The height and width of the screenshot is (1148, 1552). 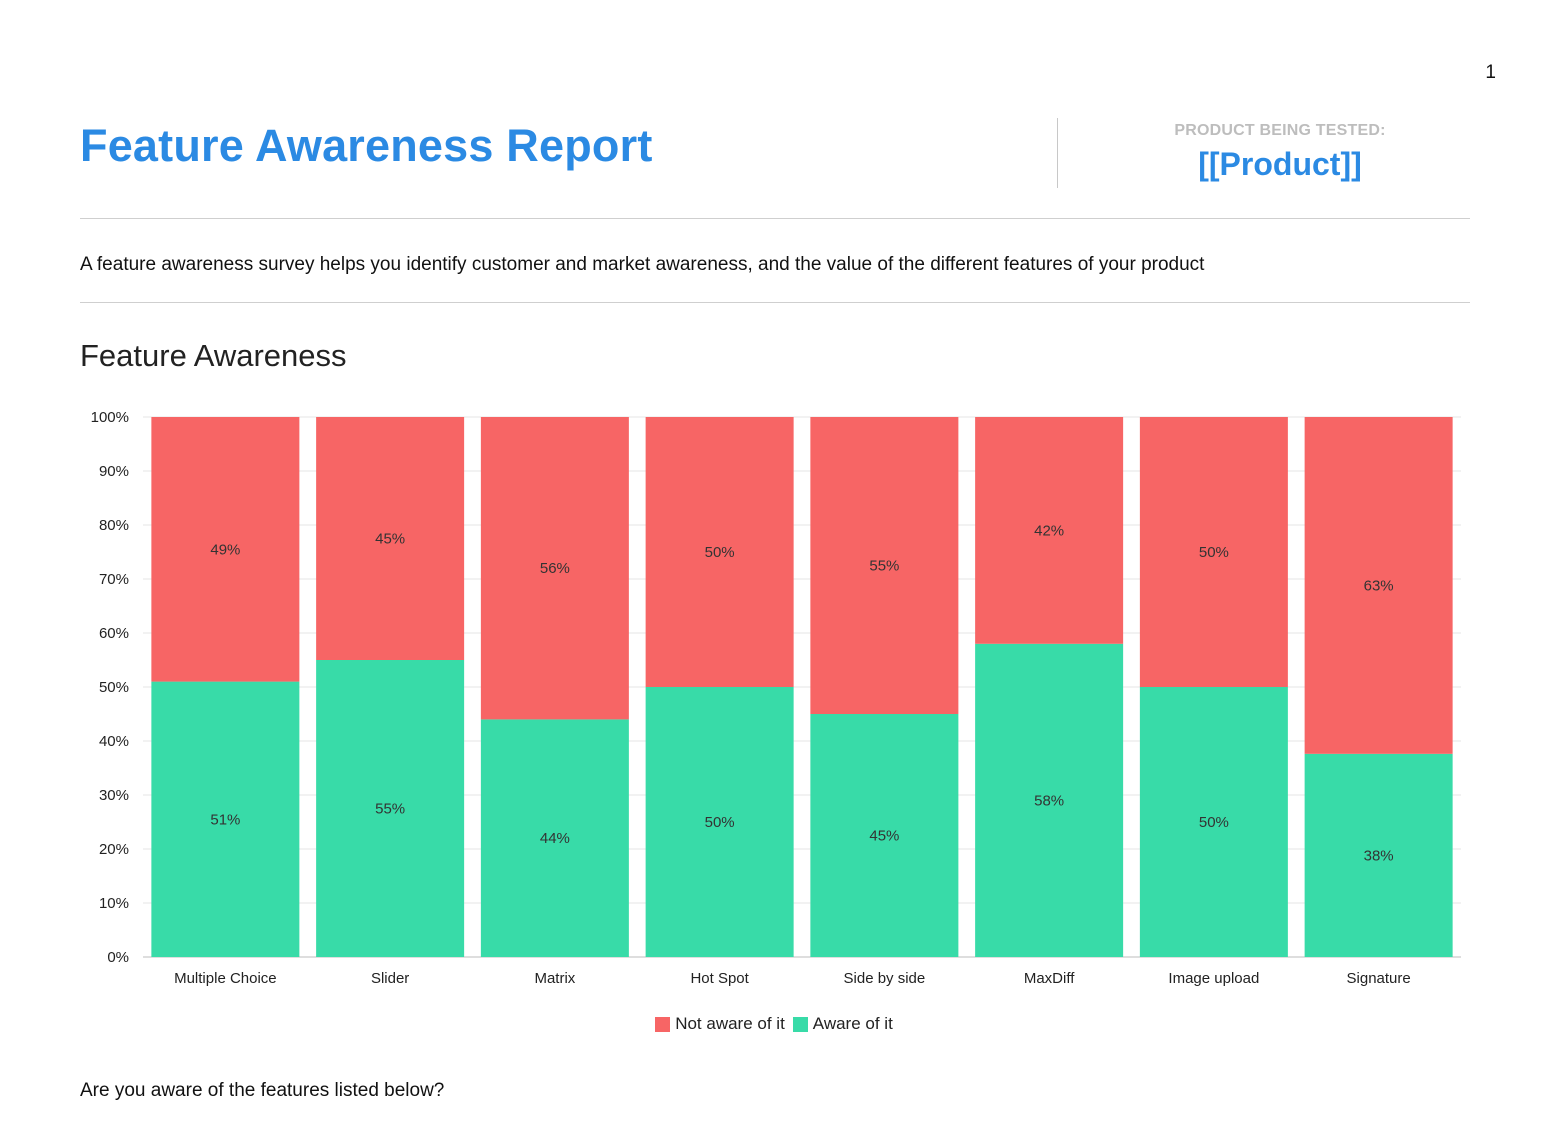 What do you see at coordinates (730, 1023) in the screenshot?
I see `legend-label: Not aware of it` at bounding box center [730, 1023].